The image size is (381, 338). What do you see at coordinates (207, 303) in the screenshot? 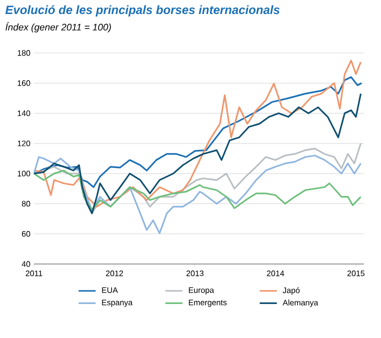
I see `legend-label: Emergents` at bounding box center [207, 303].